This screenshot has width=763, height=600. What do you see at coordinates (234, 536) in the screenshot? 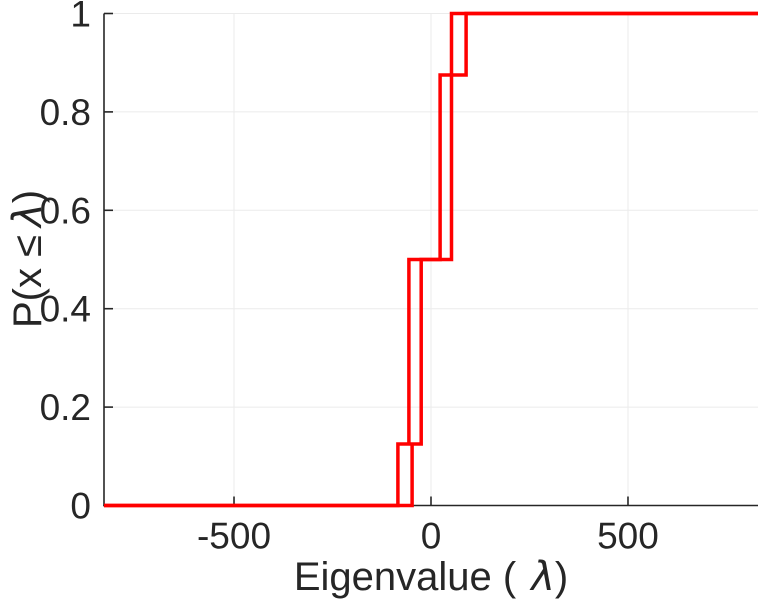
I see `x-tick-label: -500` at bounding box center [234, 536].